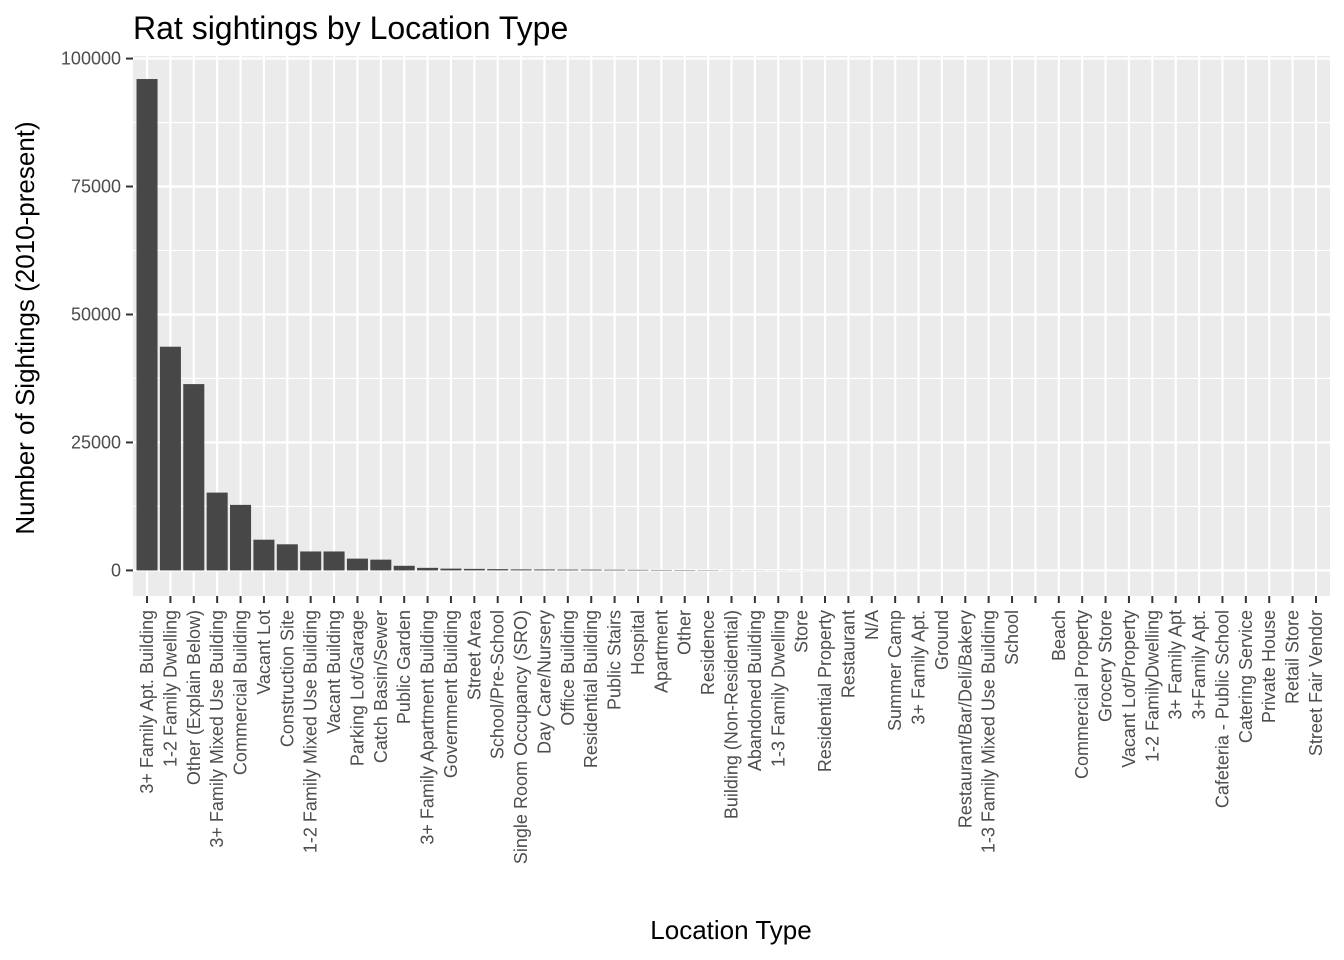 This screenshot has width=1344, height=960. Describe the element at coordinates (194, 697) in the screenshot. I see `x-tick-label: Other (Explain Below)` at that location.